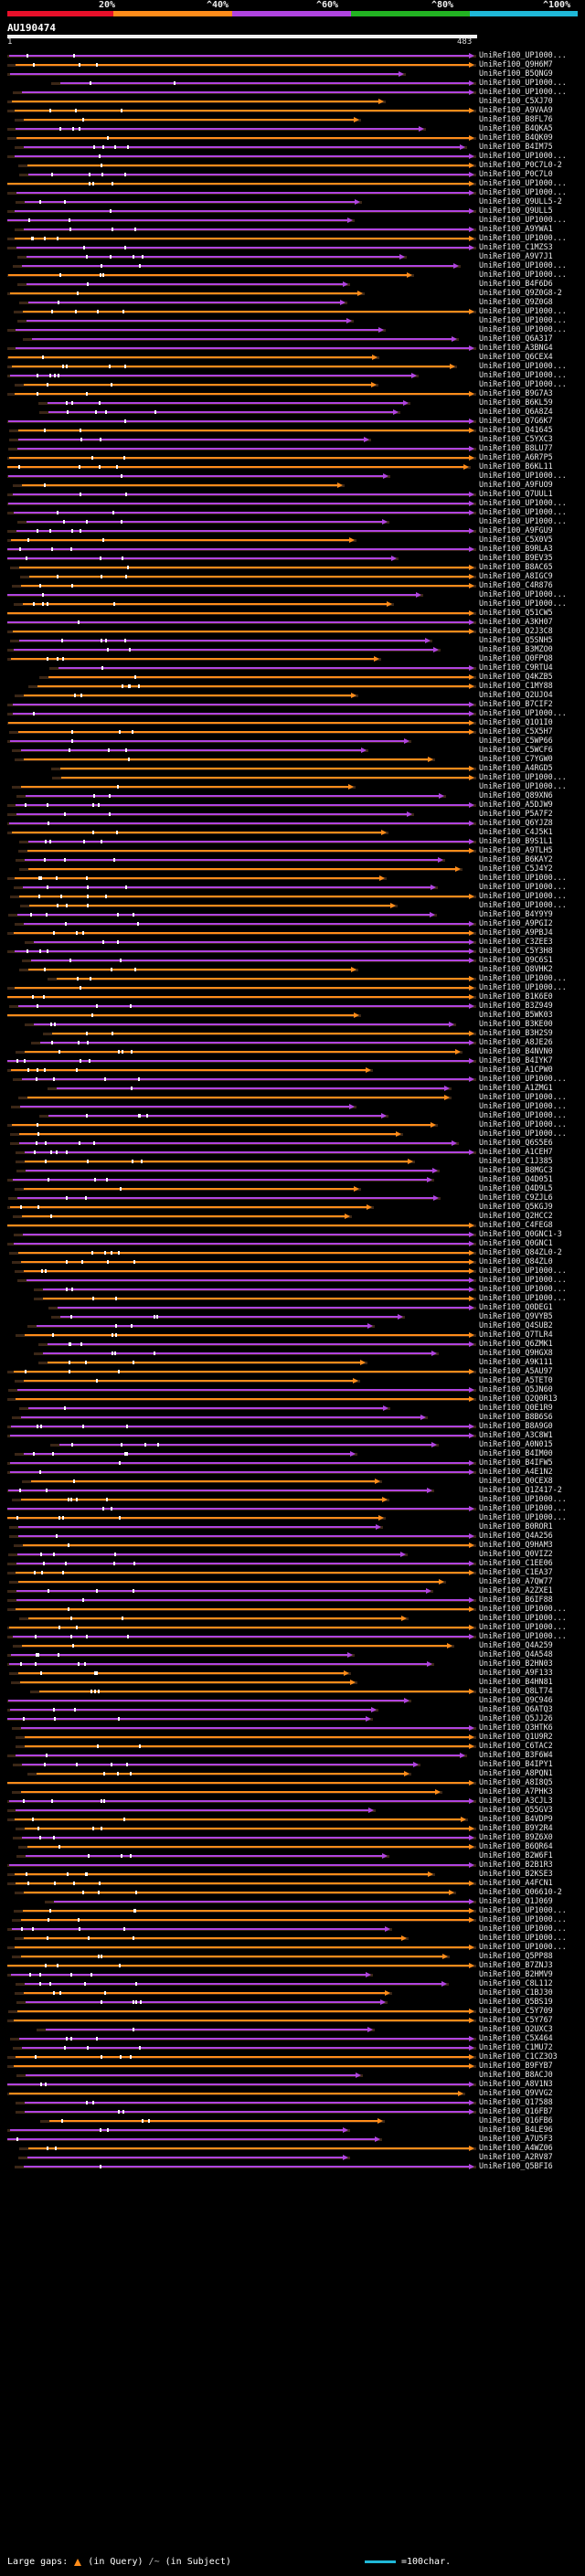 The width and height of the screenshot is (585, 2576). I want to click on hit-label: UniRef100_B4Y9Y9, so click(516, 913).